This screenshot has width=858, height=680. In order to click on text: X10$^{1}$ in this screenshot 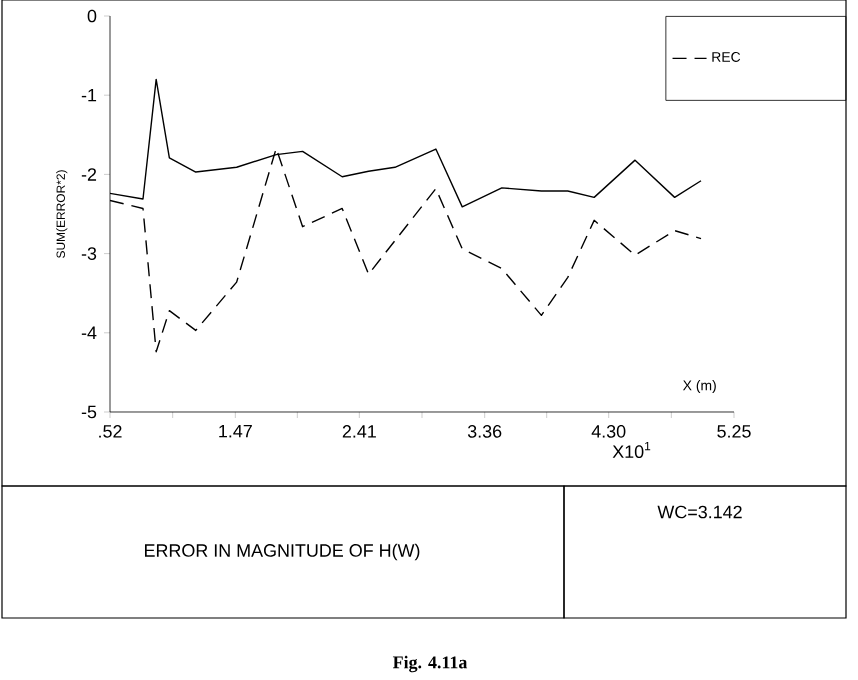, I will do `click(631, 450)`.